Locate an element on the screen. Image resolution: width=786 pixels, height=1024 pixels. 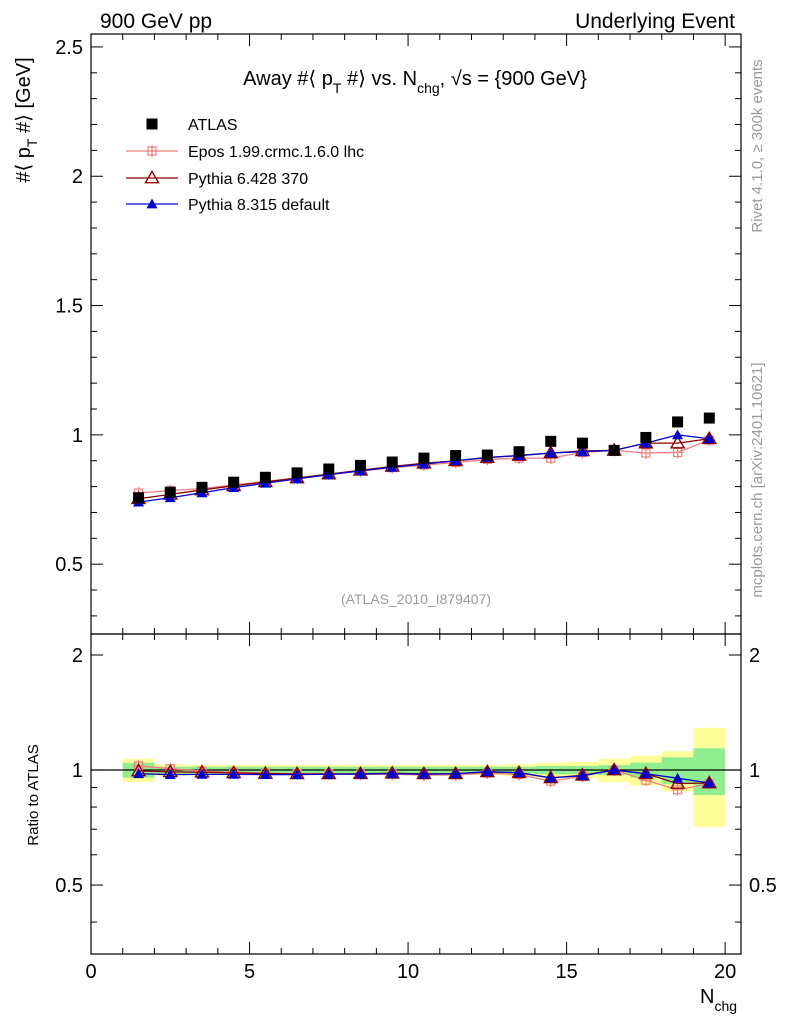
ratio-xtick-label: 0 is located at coordinates (90, 972).